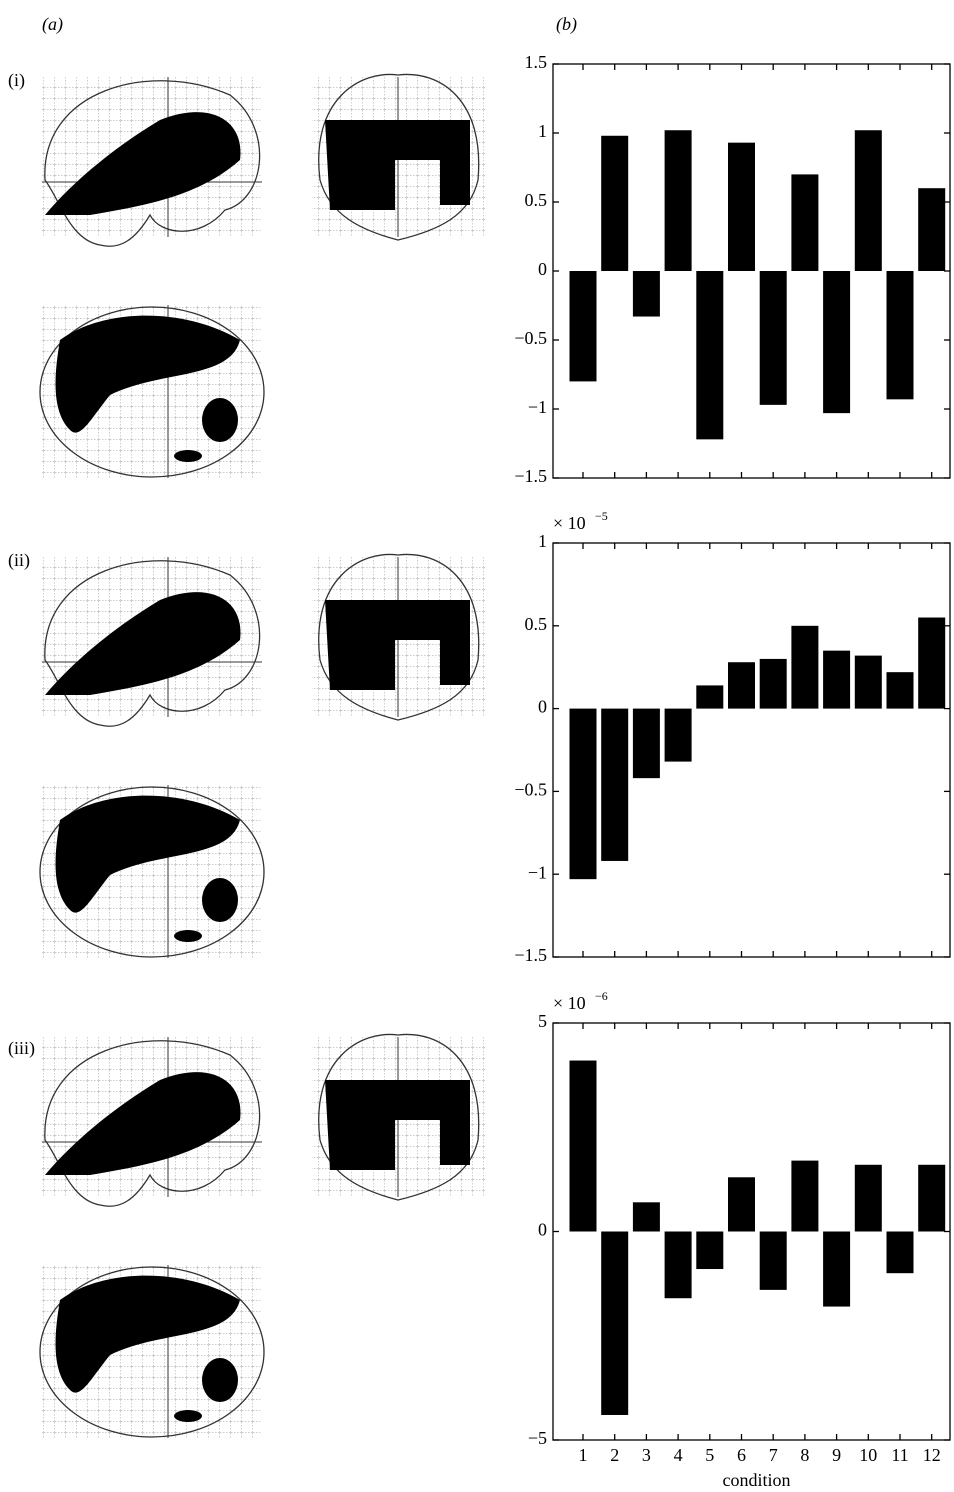 The width and height of the screenshot is (954, 1492). What do you see at coordinates (601, 516) in the screenshot?
I see `axis-scale-exponent: −5` at bounding box center [601, 516].